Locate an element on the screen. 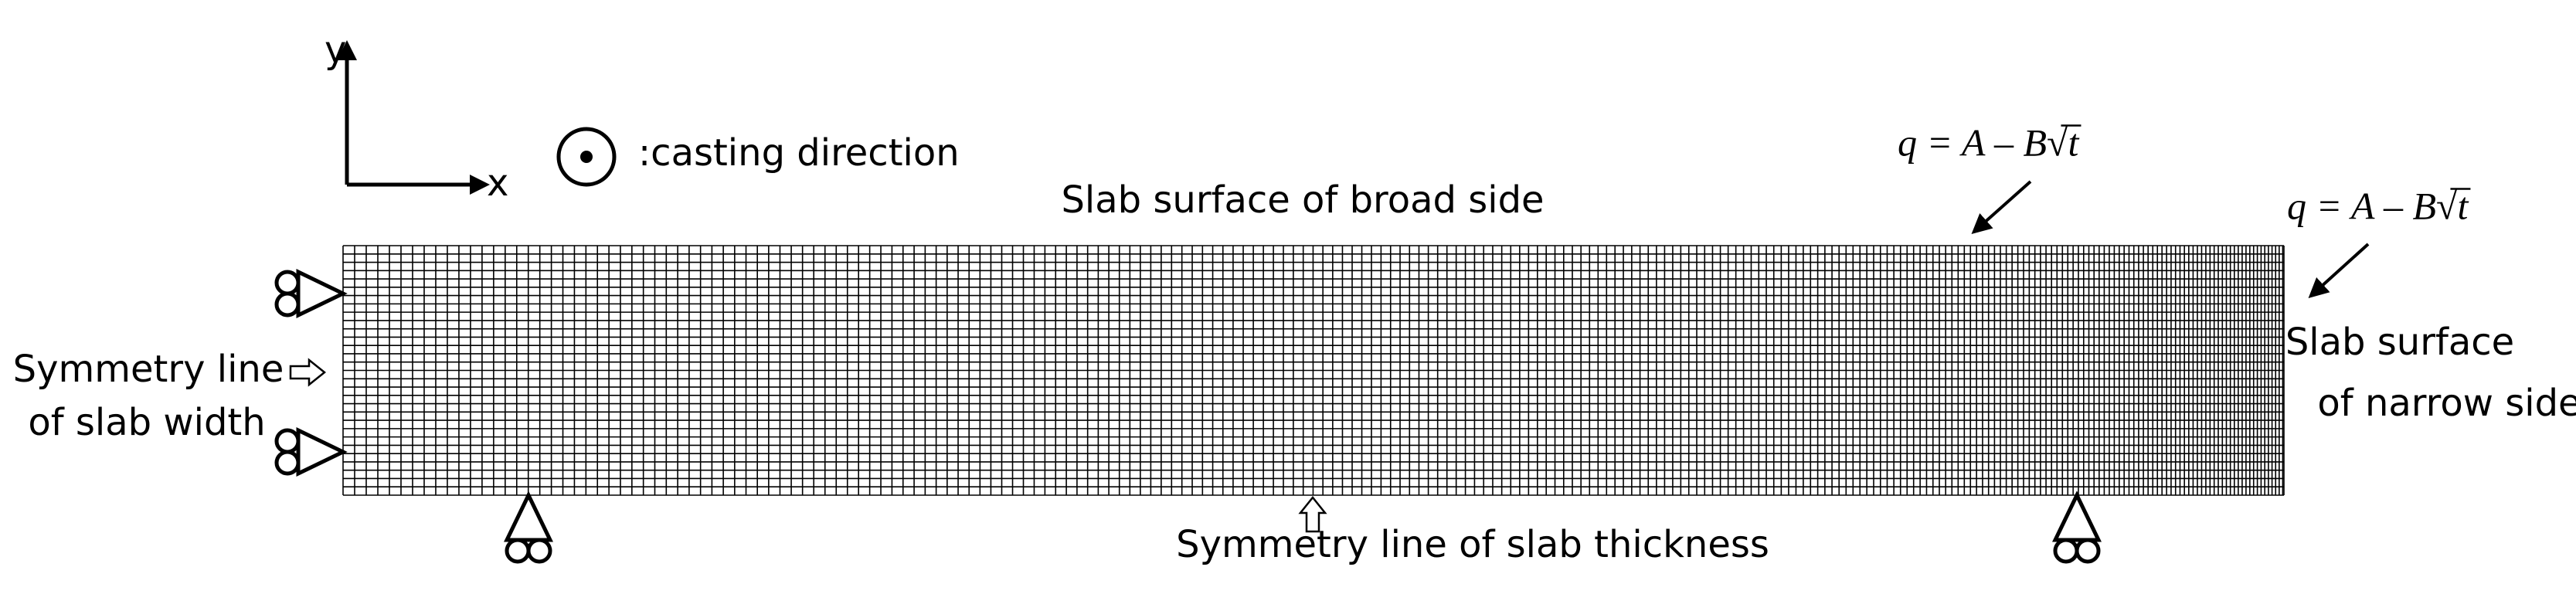 The height and width of the screenshot is (601, 2576). label: of slab width is located at coordinates (146, 422).